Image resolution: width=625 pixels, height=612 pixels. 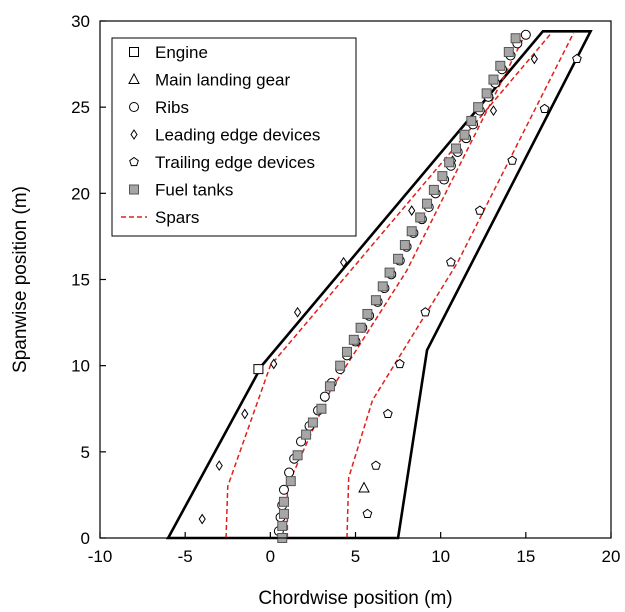 What do you see at coordinates (355, 598) in the screenshot?
I see `x-axis-label: Chordwise position (m)` at bounding box center [355, 598].